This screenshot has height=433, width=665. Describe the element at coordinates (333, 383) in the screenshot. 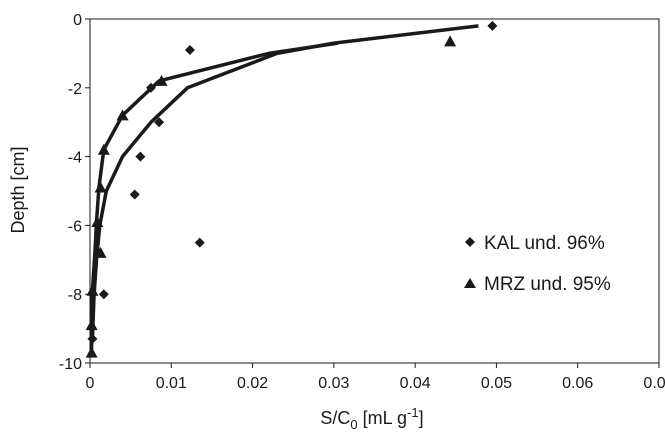

I see `x-tick-label: 0.03` at that location.